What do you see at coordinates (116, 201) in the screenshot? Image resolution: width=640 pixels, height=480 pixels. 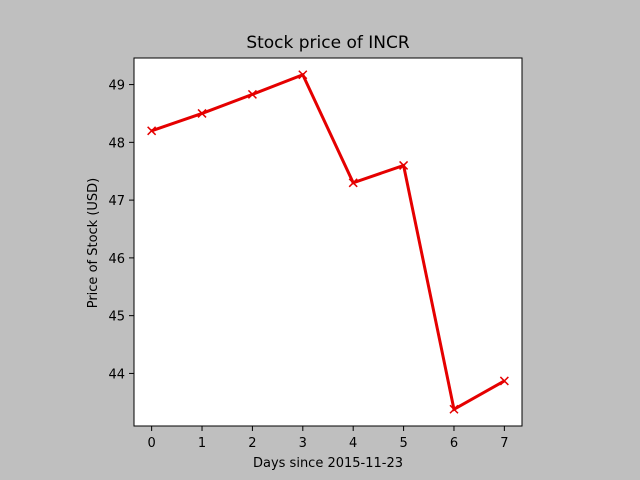 I see `y-tick-label: 47` at bounding box center [116, 201].